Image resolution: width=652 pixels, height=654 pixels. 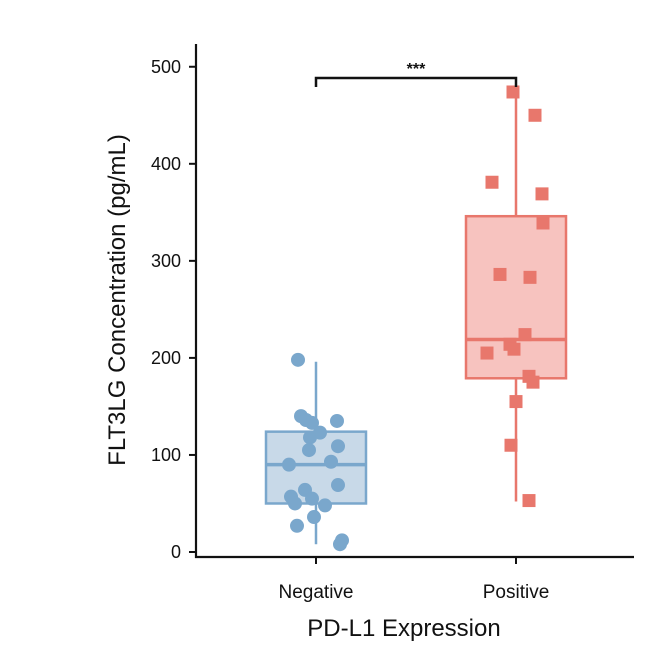 I want to click on y-tick-label: 500, so click(x=166, y=67).